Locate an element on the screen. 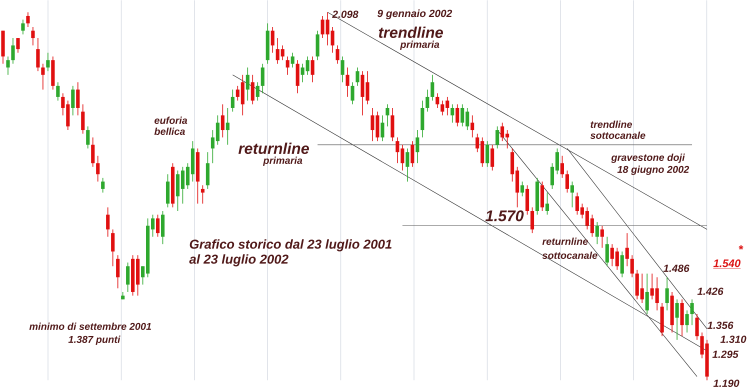 Image resolution: width=750 pixels, height=390 pixels. annotation: bellica is located at coordinates (169, 131).